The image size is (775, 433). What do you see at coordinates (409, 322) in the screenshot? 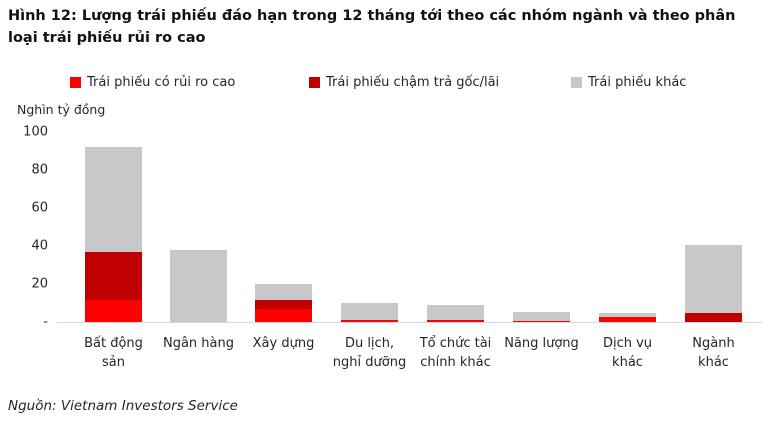
I see `x-axis-line` at bounding box center [409, 322].